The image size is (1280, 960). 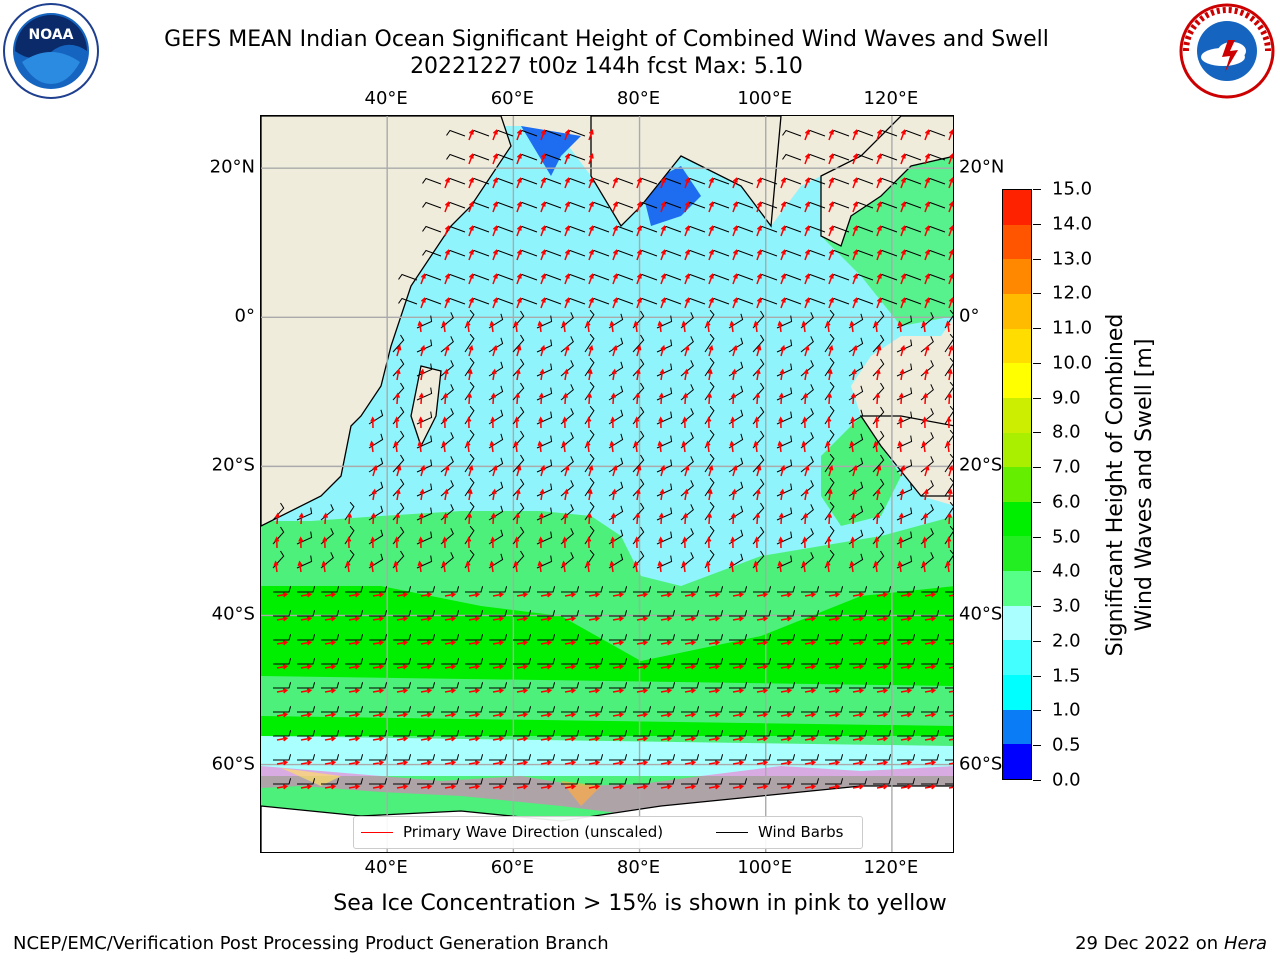 What do you see at coordinates (1072, 224) in the screenshot?
I see `colorbar-tick-label: 14.0` at bounding box center [1072, 224].